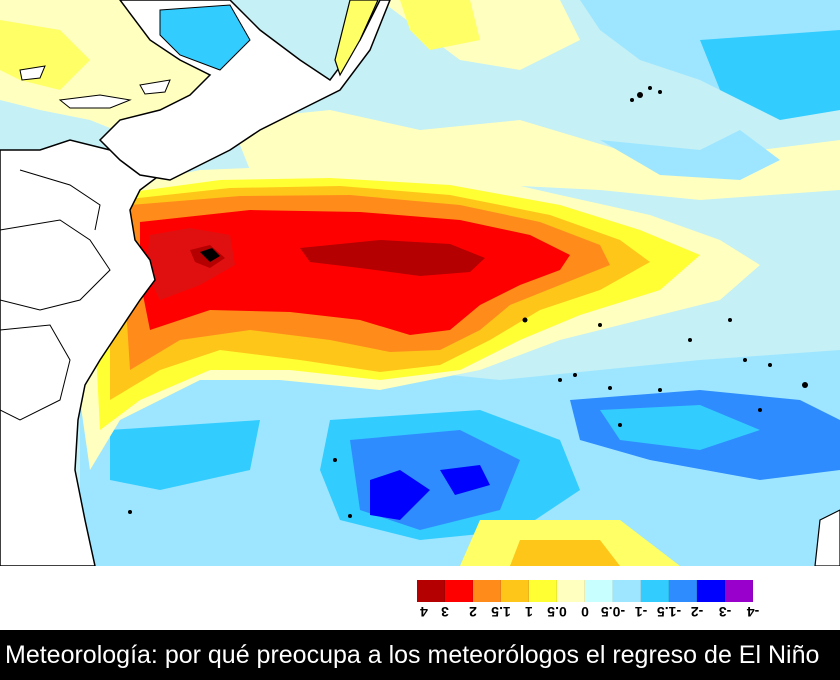 This screenshot has height=680, width=840. I want to click on legend-ticks: 4 3 2 1.5 1 0.5 0 -0.5 -1 -1.5 -2 -3 -4, so click(592, 612).